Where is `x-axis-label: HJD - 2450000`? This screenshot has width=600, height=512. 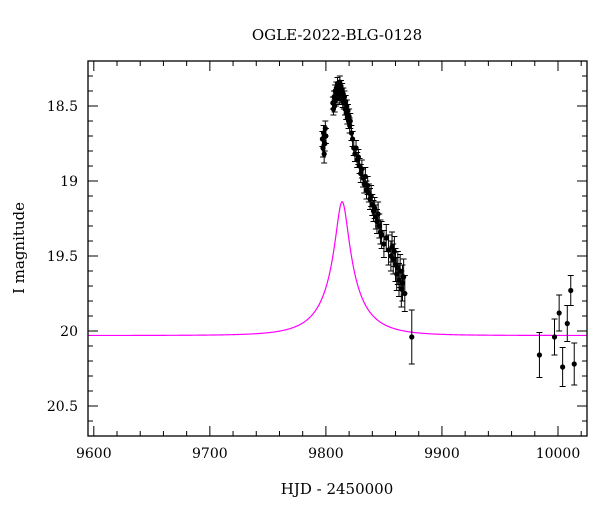 x-axis-label: HJD - 2450000 is located at coordinates (337, 489).